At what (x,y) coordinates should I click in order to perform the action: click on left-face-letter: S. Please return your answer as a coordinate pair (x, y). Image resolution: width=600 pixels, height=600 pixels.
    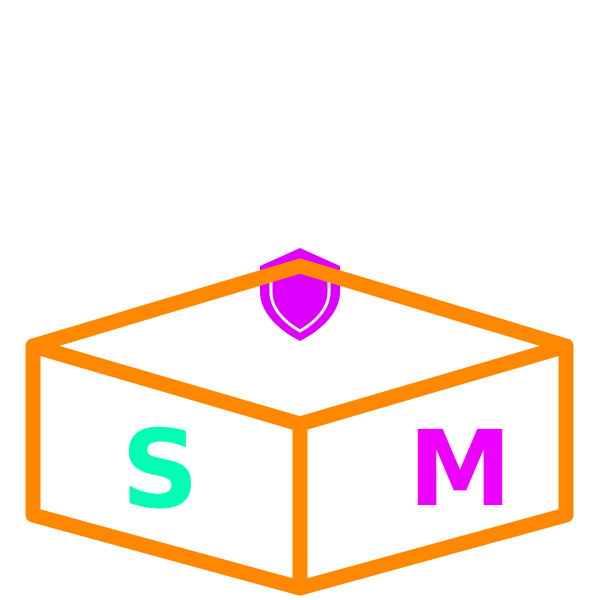
    Looking at the image, I should click on (160, 470).